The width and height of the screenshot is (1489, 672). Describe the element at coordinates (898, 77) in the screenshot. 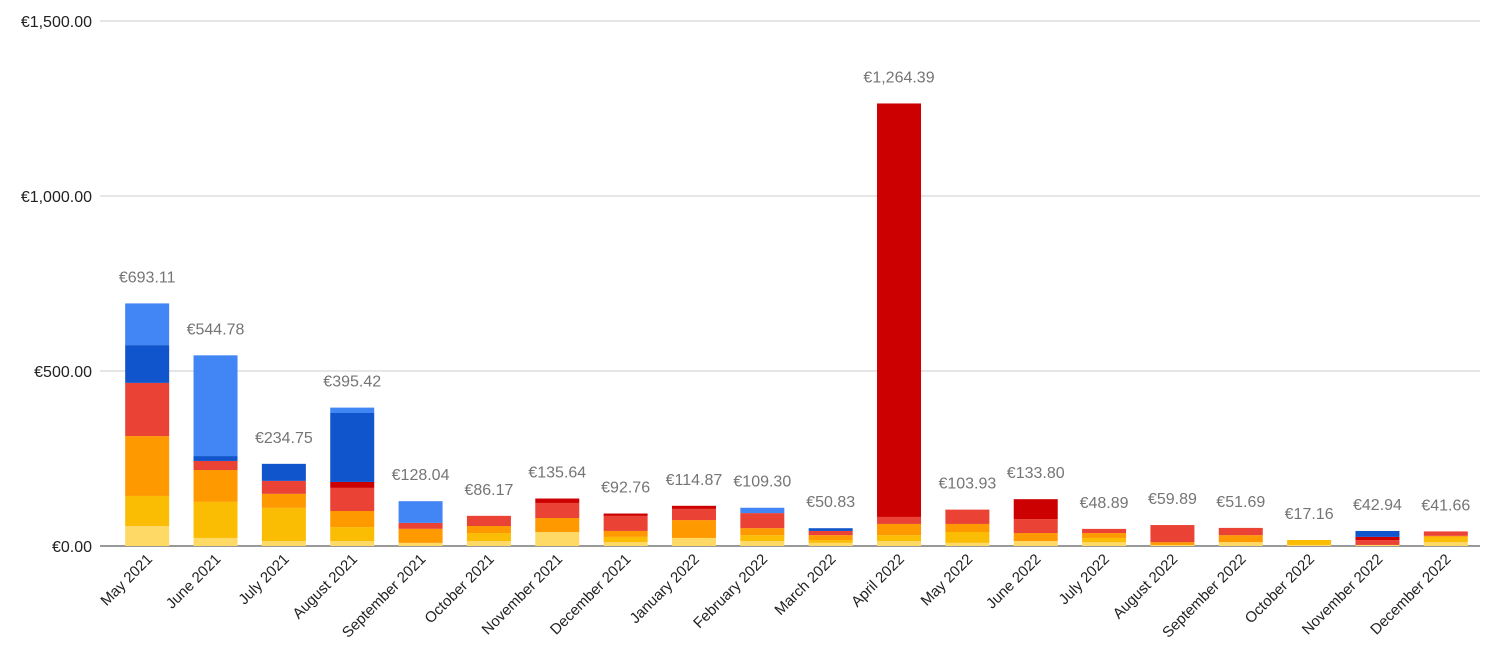

I see `total-label: €1,264.39` at that location.